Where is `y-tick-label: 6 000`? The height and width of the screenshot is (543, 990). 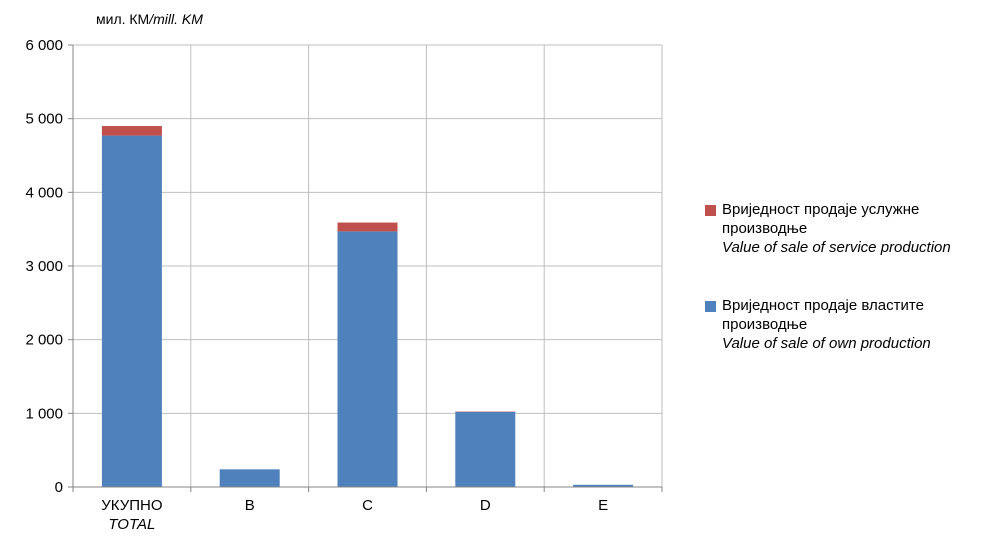 y-tick-label: 6 000 is located at coordinates (44, 45).